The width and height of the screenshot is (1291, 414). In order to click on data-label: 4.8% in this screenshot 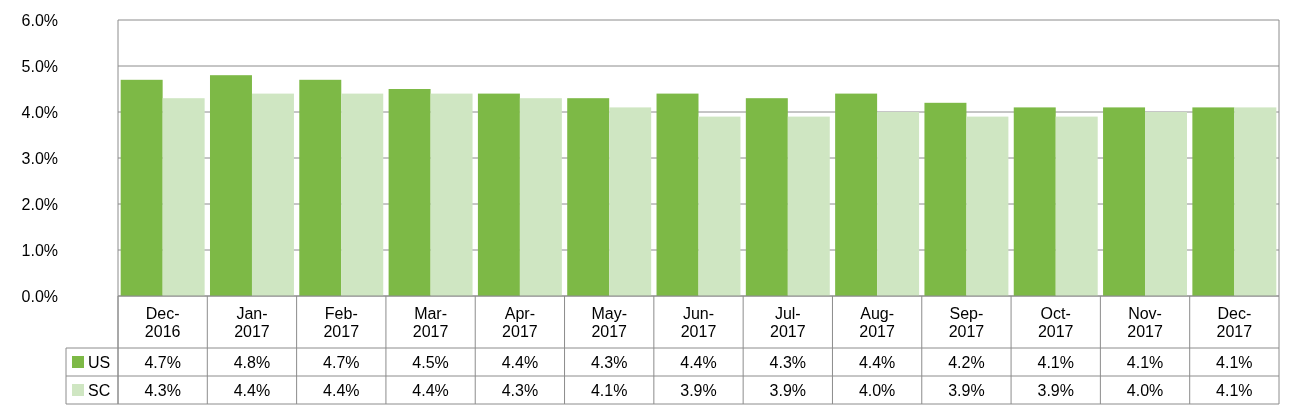, I will do `click(252, 362)`.